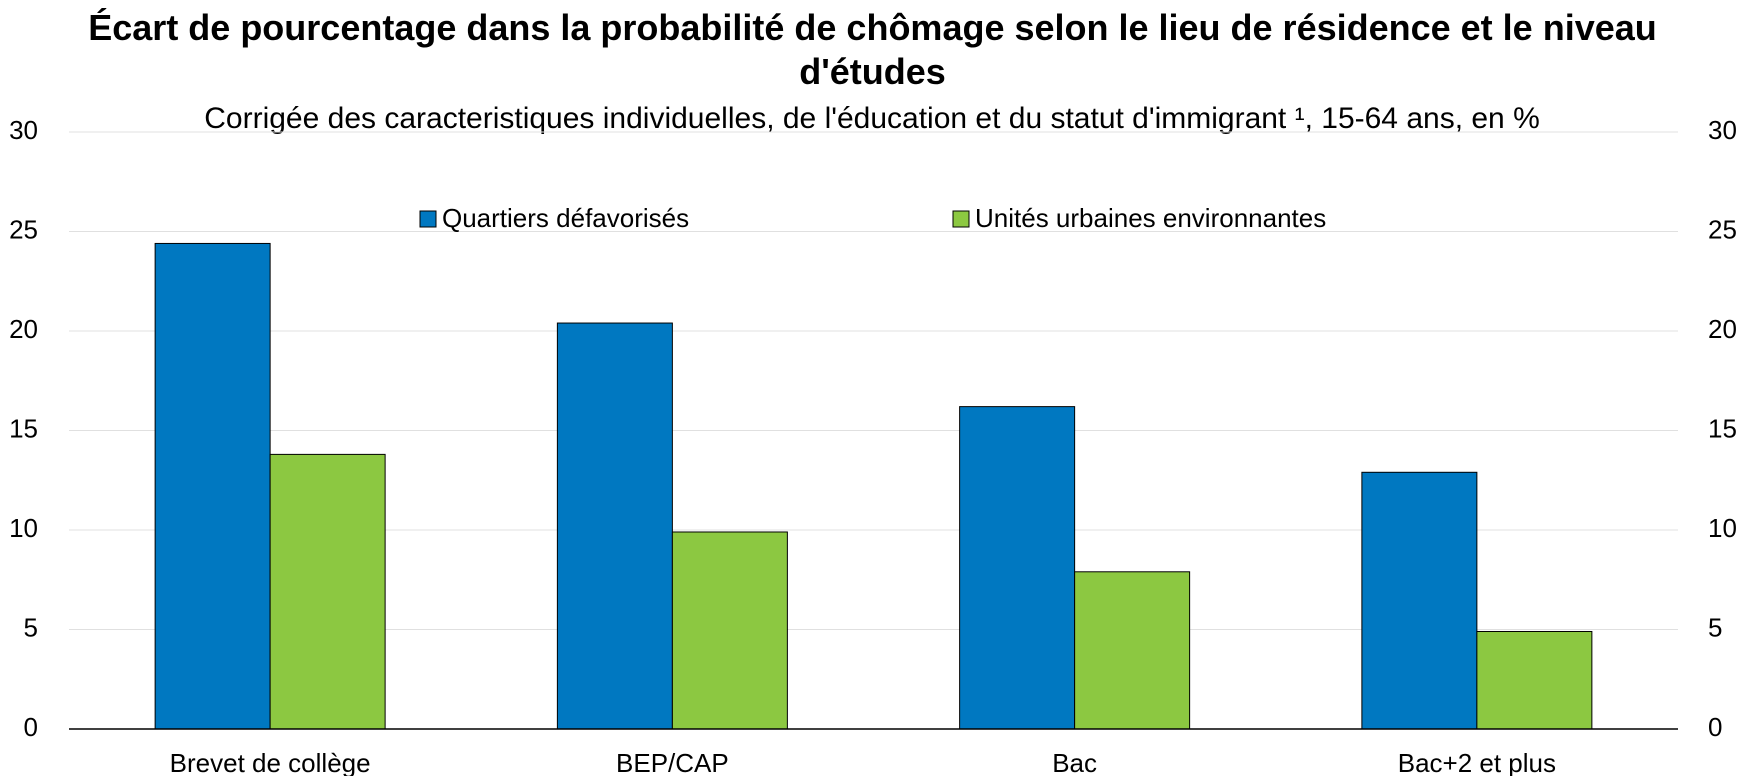  Describe the element at coordinates (1715, 627) in the screenshot. I see `y2-tick-label: 5` at that location.